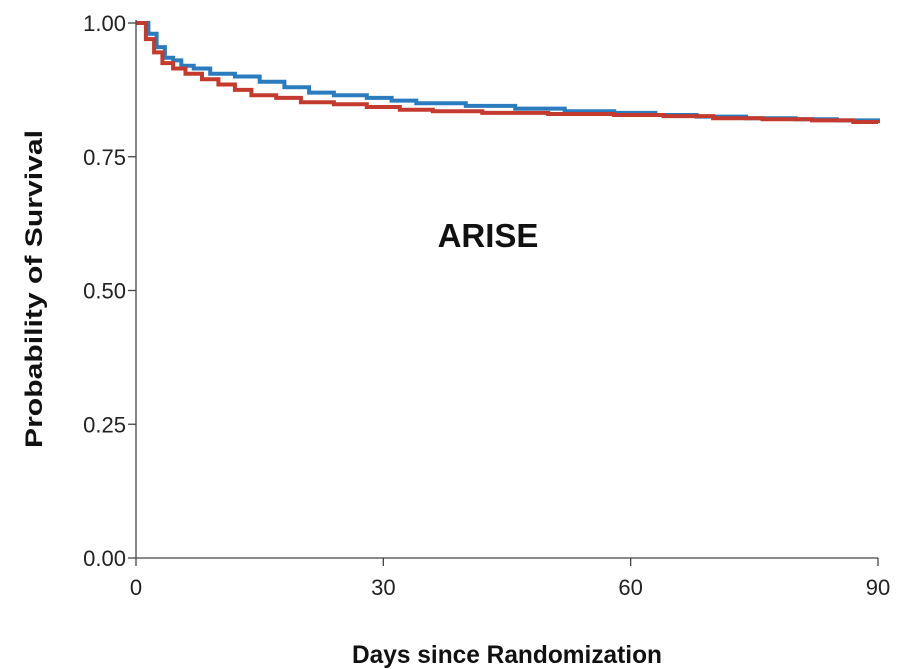 This screenshot has width=902, height=669. Describe the element at coordinates (104, 424) in the screenshot. I see `y-tick-label: 0.25` at that location.